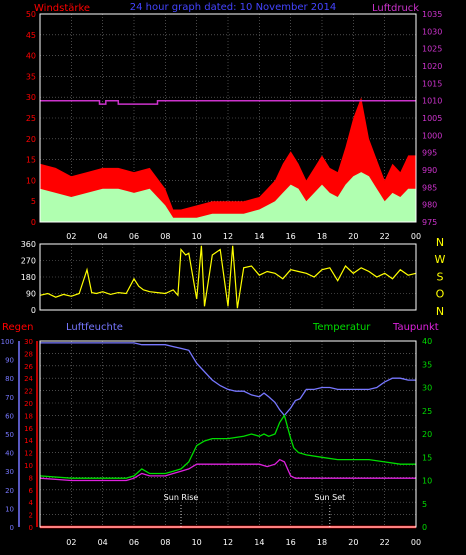 This screenshot has height=555, width=466. Describe the element at coordinates (228, 379) in the screenshot. I see `series-humidity-line` at that location.